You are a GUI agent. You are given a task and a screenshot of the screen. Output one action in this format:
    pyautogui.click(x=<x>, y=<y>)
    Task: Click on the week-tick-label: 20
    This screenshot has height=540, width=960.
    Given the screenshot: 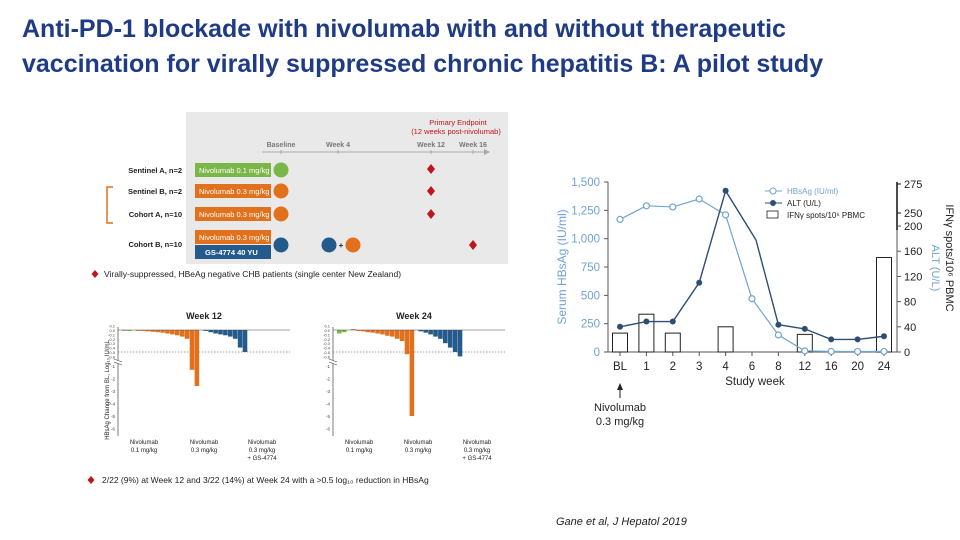 What is the action you would take?
    pyautogui.click(x=857, y=367)
    